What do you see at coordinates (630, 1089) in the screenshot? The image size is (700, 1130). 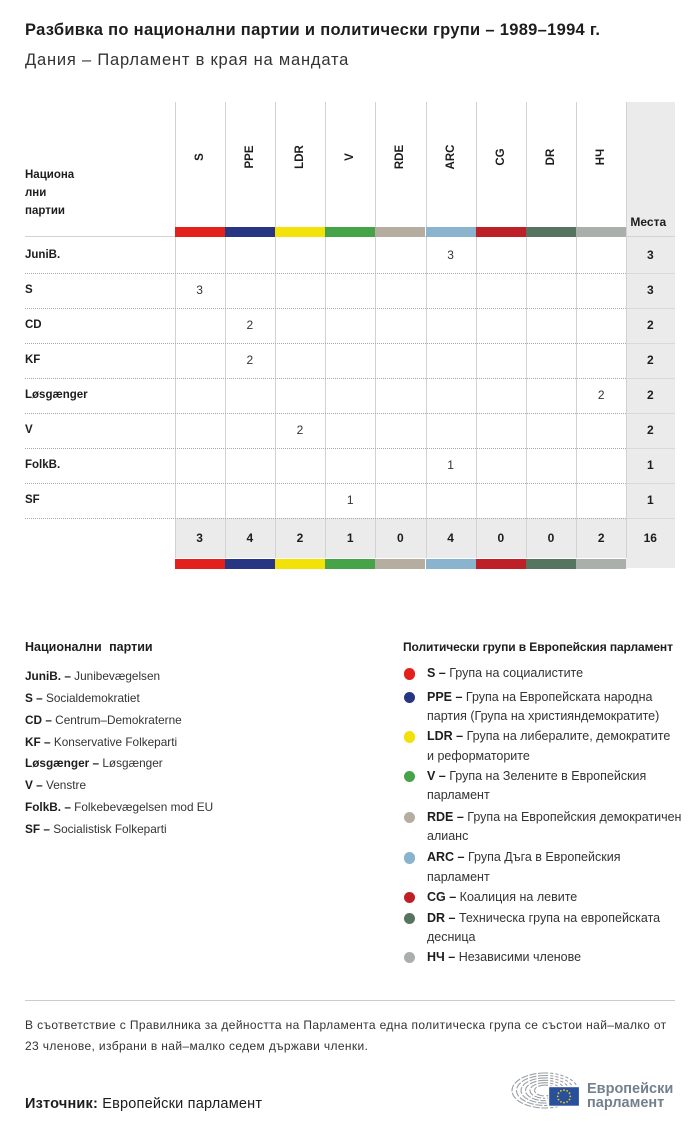 I see `svg-text: Европейски` at bounding box center [630, 1089].